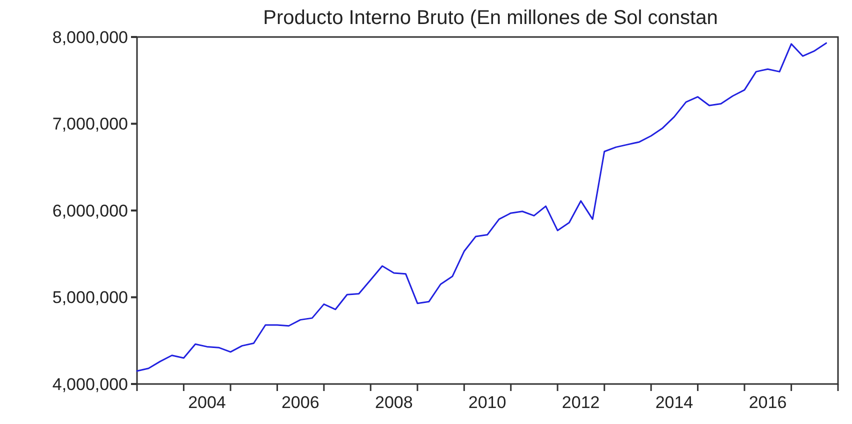 The height and width of the screenshot is (424, 852). Describe the element at coordinates (90, 124) in the screenshot. I see `y-tick-label: 7,000,000` at that location.